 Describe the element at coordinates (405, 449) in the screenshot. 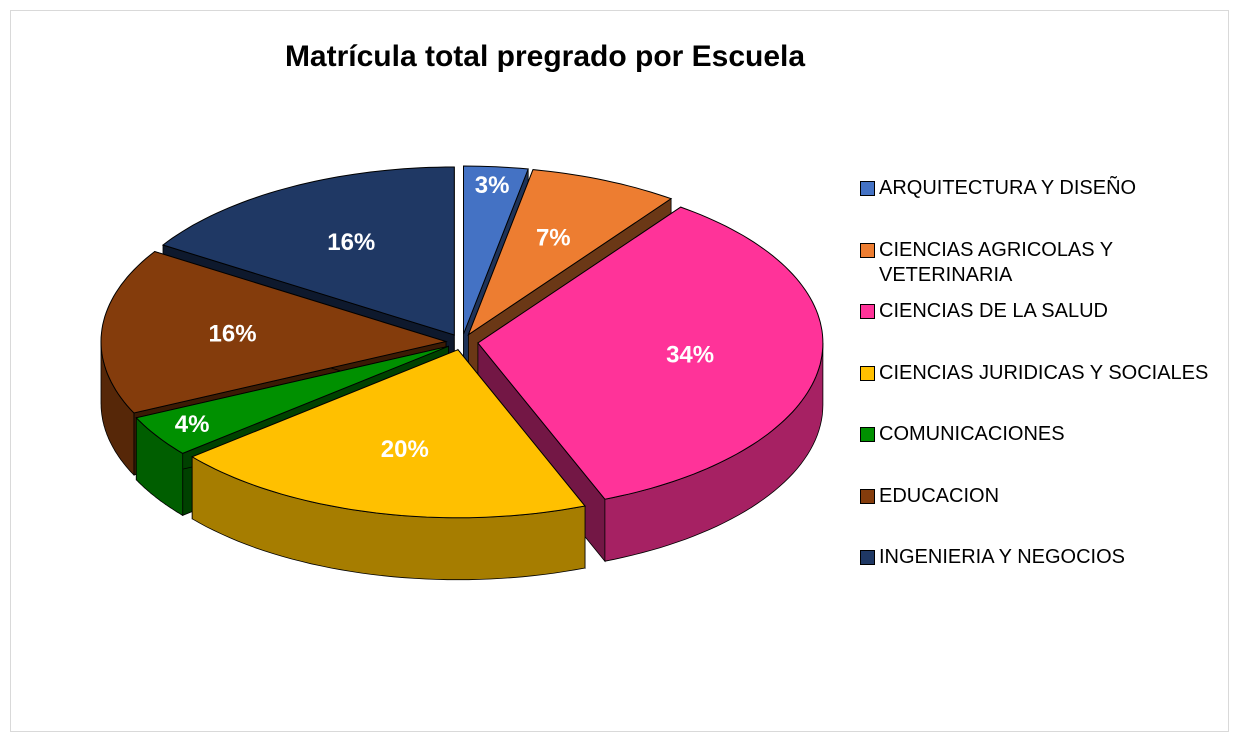

I see `value-label: 20%` at that location.